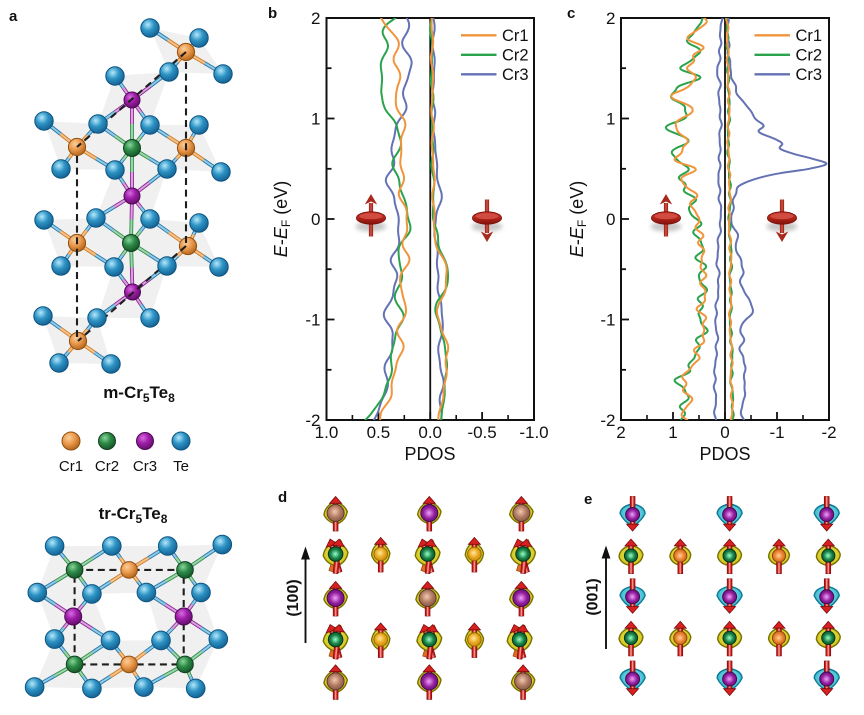  I want to click on svg-text: a, so click(13, 16).